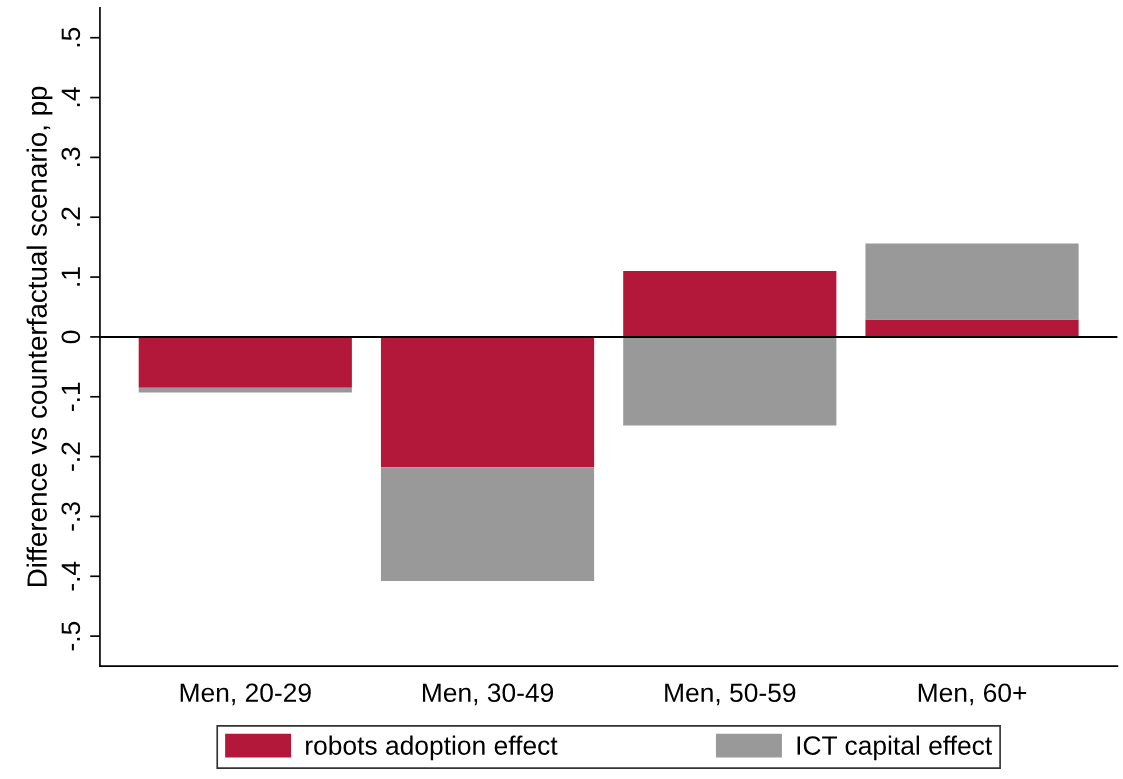 This screenshot has width=1123, height=779. I want to click on y-tick-label: .2, so click(70, 216).